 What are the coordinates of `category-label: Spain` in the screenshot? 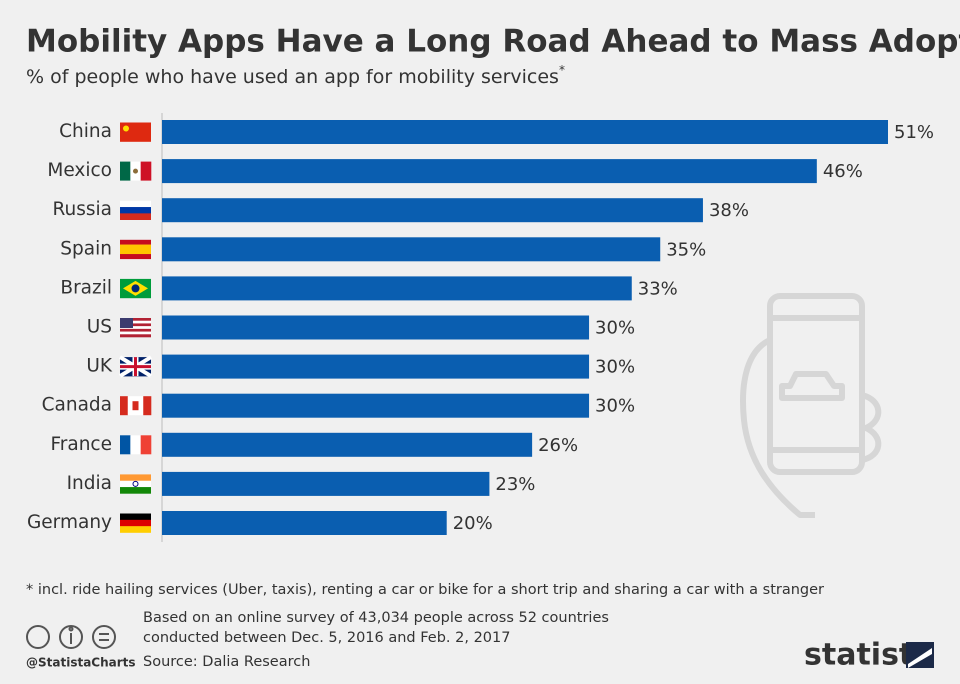 It's located at (86, 248).